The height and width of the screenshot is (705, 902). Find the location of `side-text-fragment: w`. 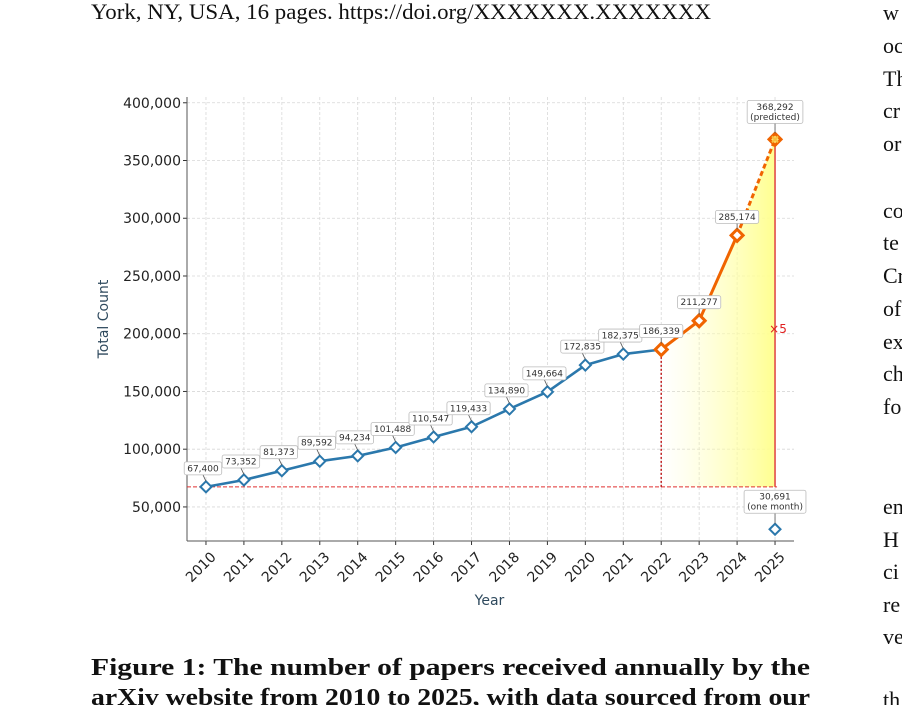

side-text-fragment: w is located at coordinates (891, 12).